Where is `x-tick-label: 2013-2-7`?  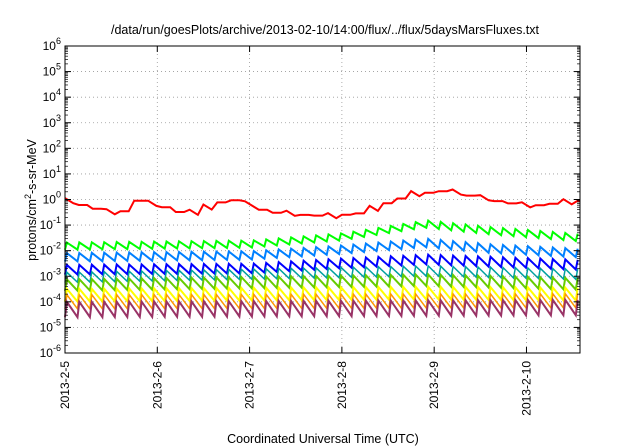
x-tick-label: 2013-2-7 is located at coordinates (250, 385).